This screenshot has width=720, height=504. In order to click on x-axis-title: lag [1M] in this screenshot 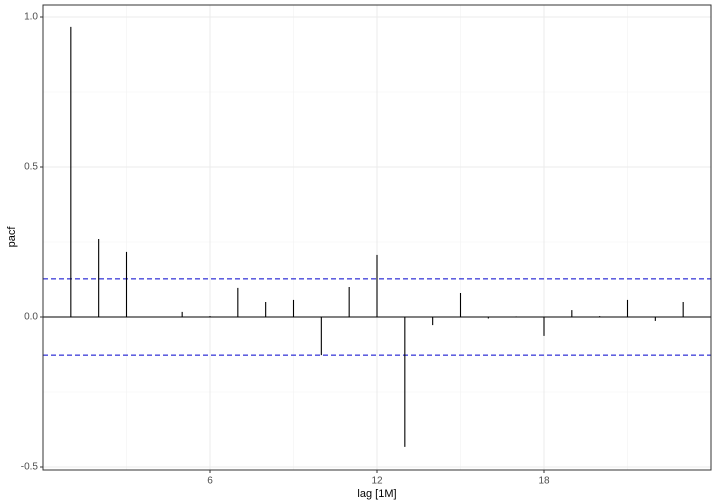, I will do `click(376, 494)`.